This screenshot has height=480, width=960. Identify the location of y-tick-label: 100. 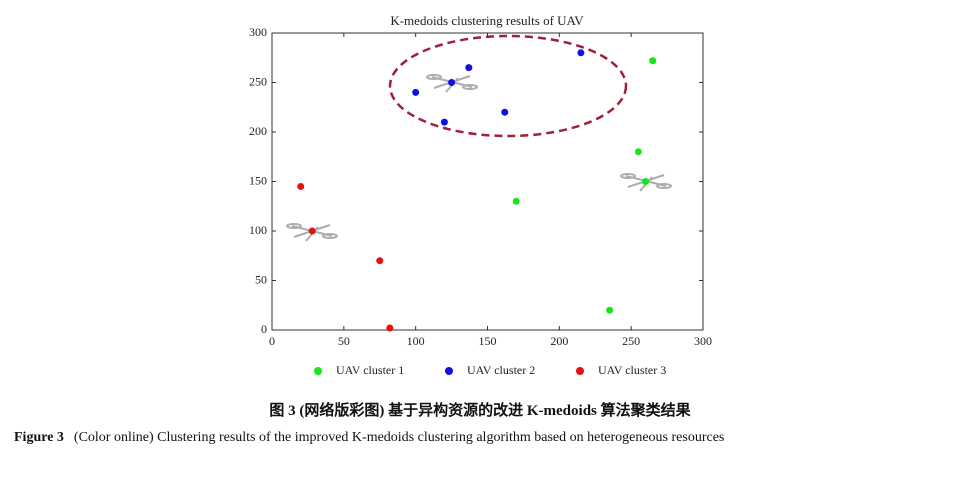
(258, 230).